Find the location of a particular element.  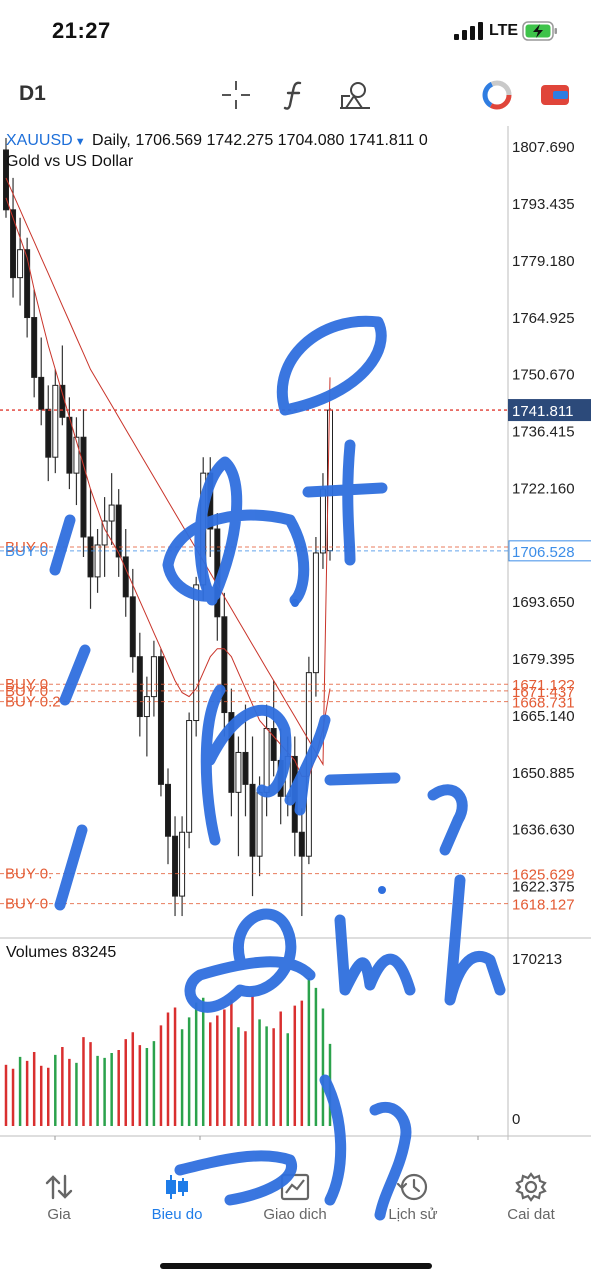

tab-history-label: Lịch sử is located at coordinates (413, 1214).